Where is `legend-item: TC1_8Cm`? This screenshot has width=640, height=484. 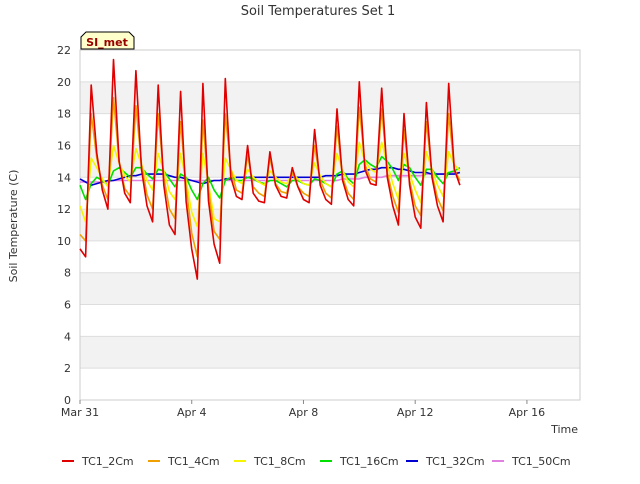
legend-item: TC1_8Cm is located at coordinates (270, 461).